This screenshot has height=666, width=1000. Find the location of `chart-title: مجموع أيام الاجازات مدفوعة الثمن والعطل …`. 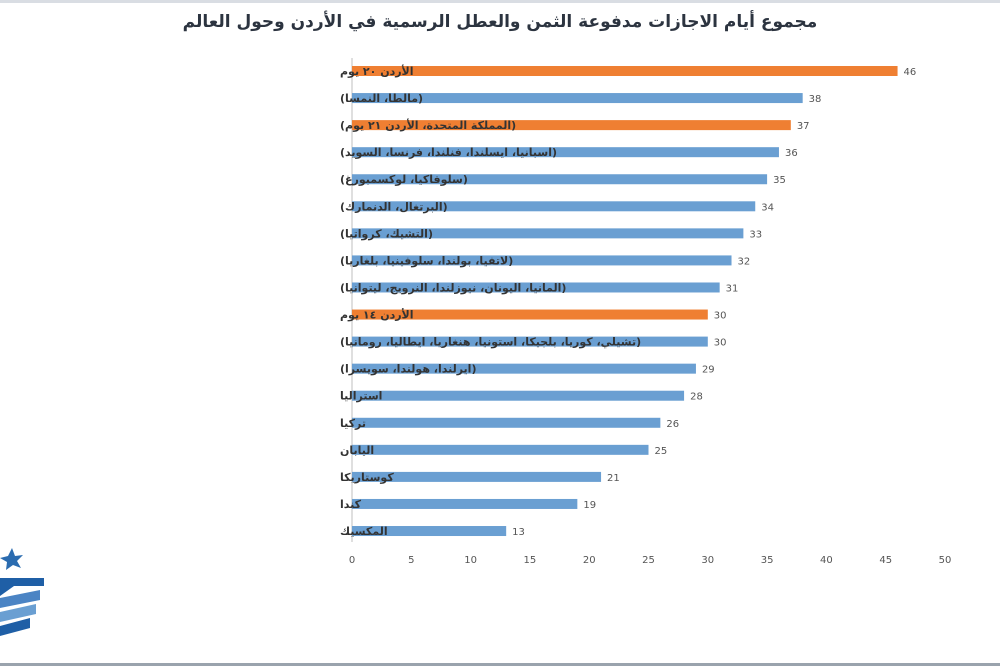

chart-title: مجموع أيام الاجازات مدفوعة الثمن والعطل … is located at coordinates (500, 22).